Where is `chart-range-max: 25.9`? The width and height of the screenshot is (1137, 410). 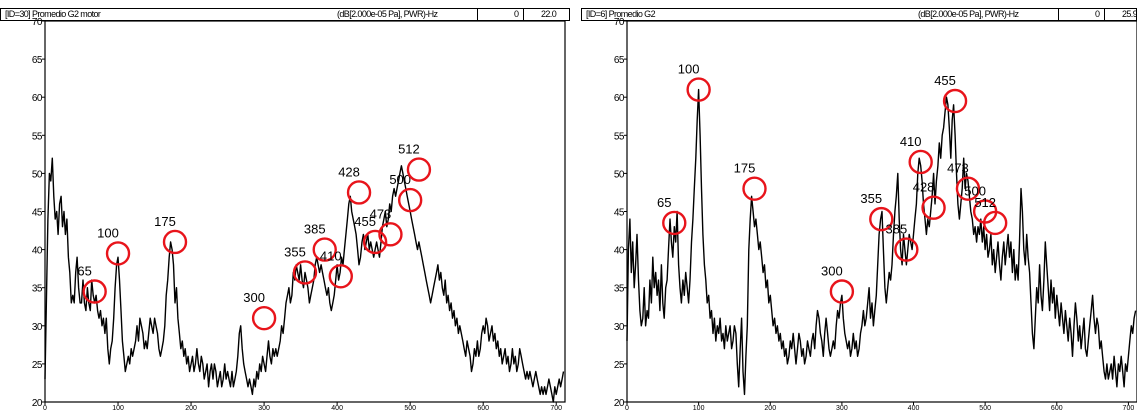 chart-range-max: 25.9 is located at coordinates (1129, 14).